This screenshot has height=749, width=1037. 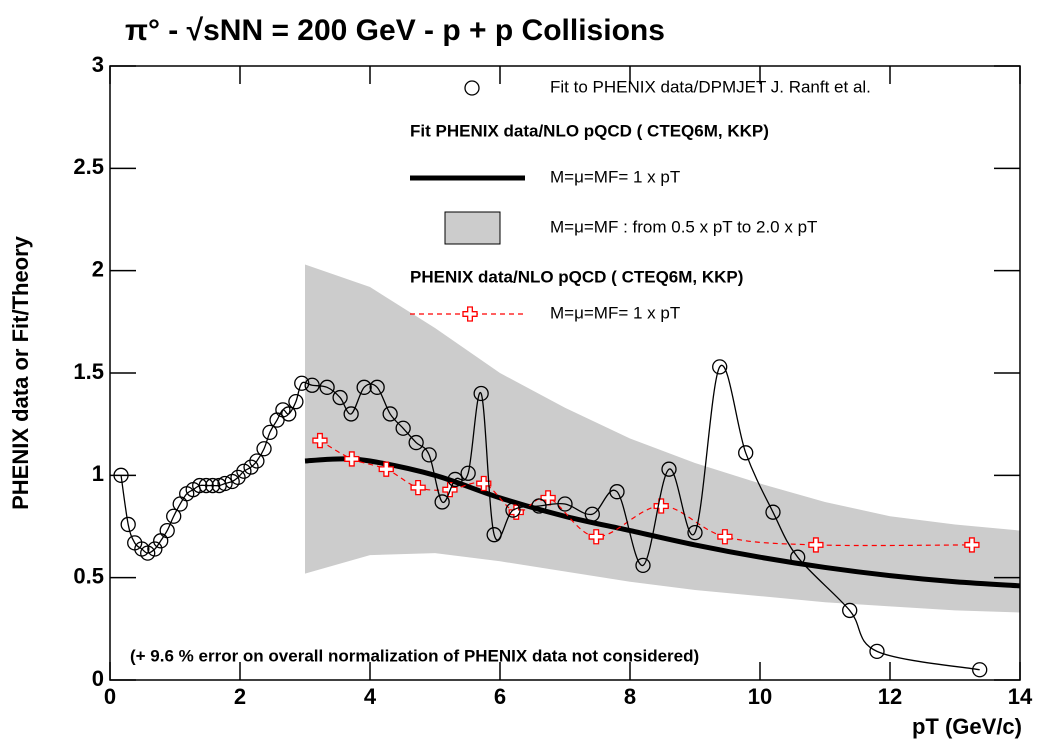 I want to click on line, so click(x=662, y=522).